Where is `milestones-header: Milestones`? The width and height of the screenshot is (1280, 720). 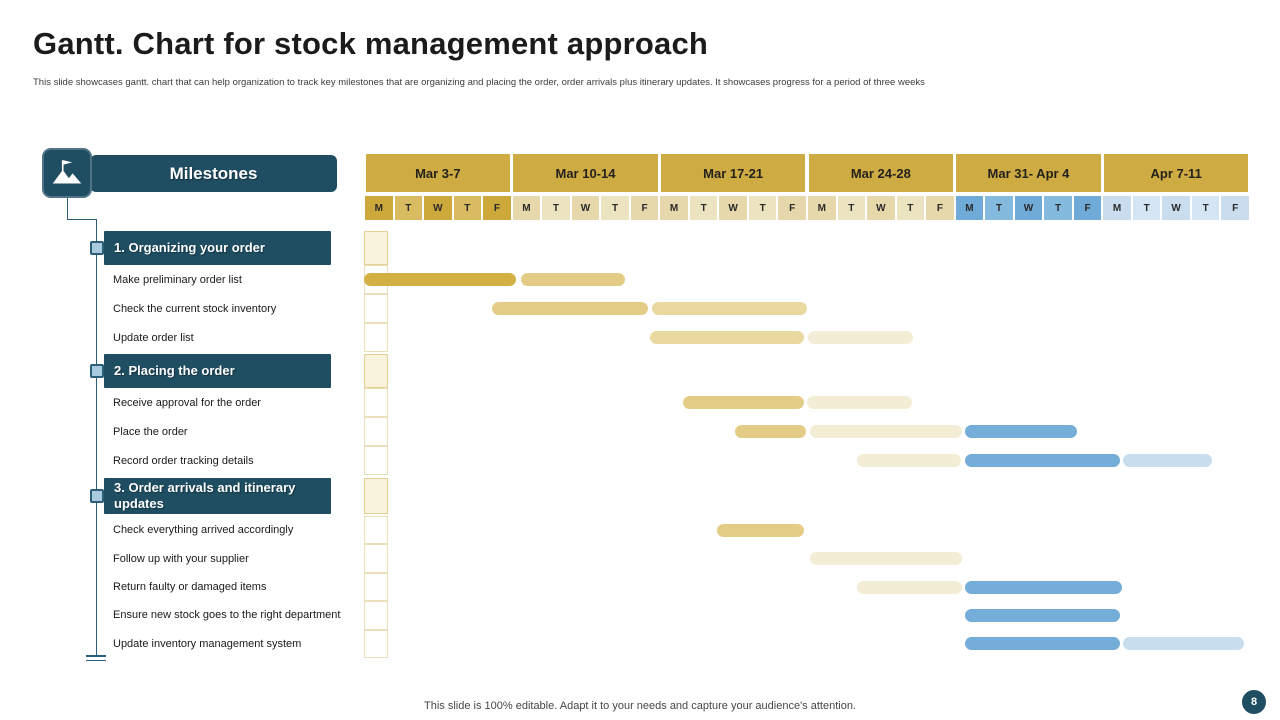
milestones-header: Milestones is located at coordinates (213, 173).